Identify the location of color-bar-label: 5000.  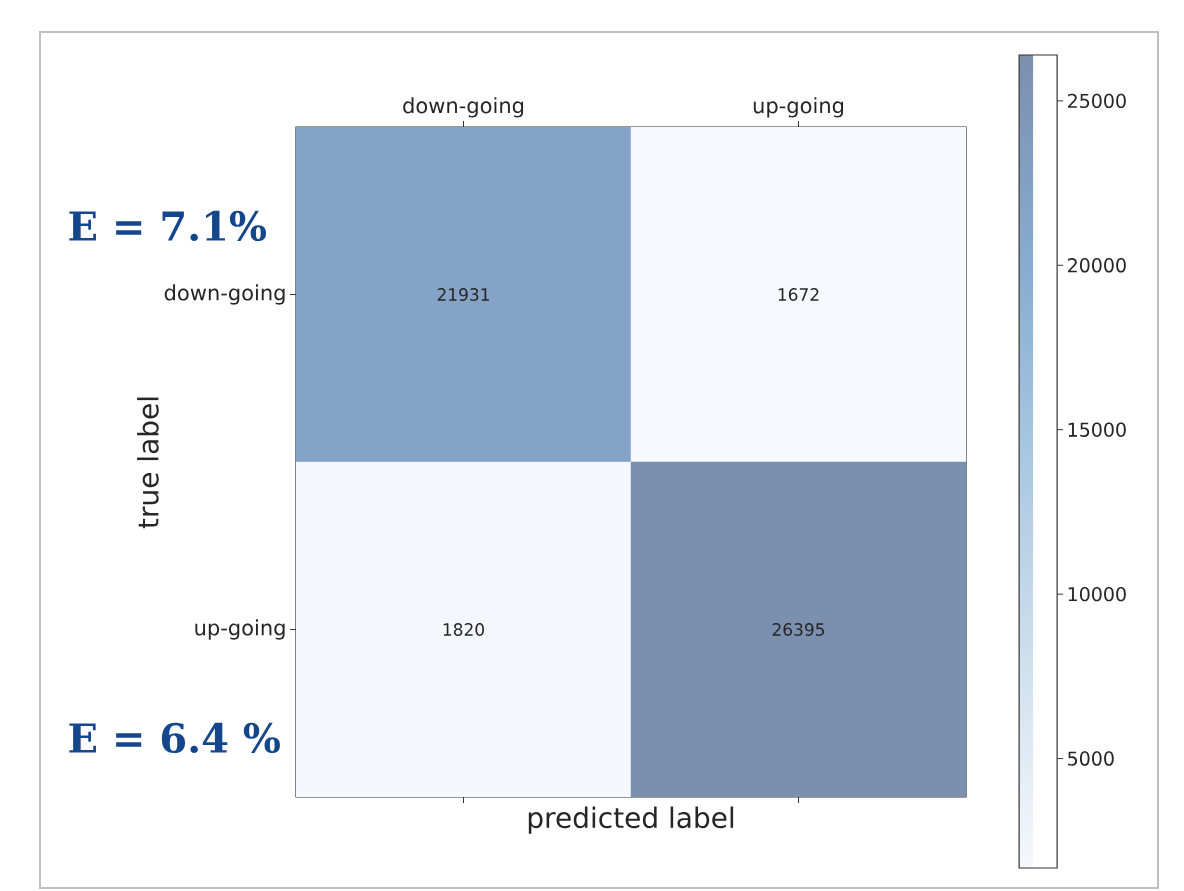
(1091, 758).